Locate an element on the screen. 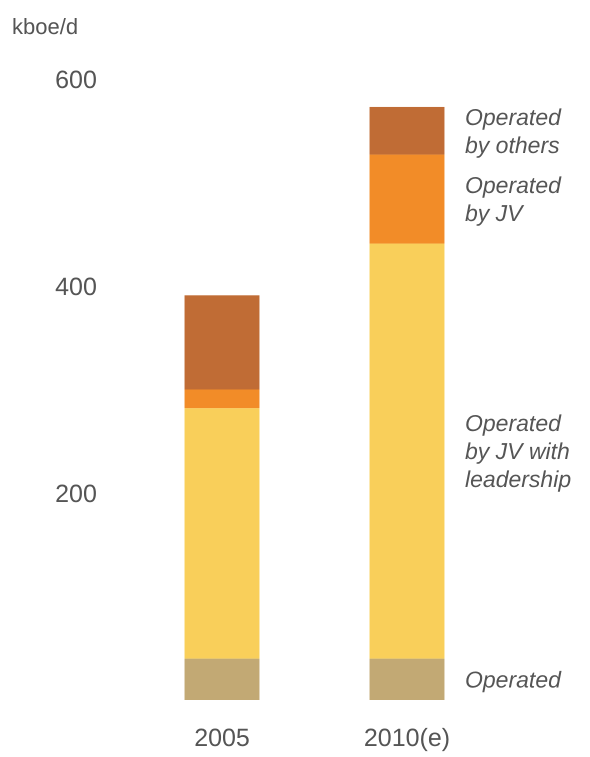 The width and height of the screenshot is (590, 757). y-tick-label: 200 is located at coordinates (76, 494).